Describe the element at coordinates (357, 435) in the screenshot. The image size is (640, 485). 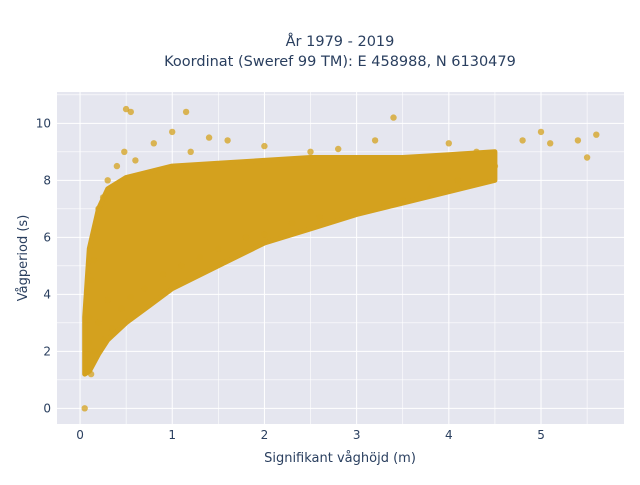
I see `x-tick-label: 3` at that location.